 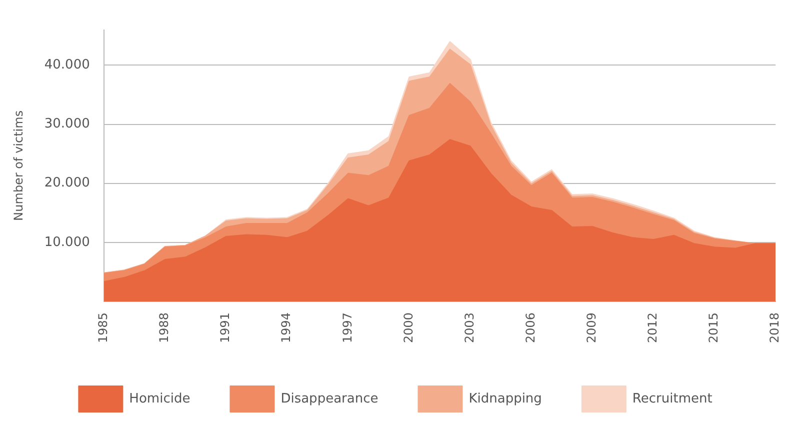 I want to click on x-tick-label: 2000, so click(x=408, y=328).